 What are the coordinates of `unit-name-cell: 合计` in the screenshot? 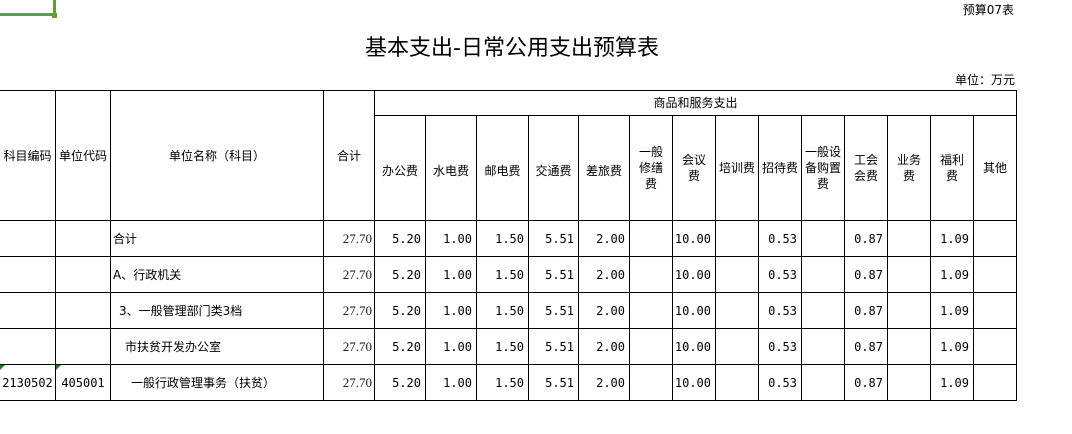 It's located at (217, 238).